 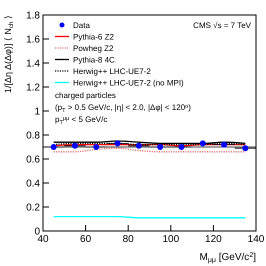 I want to click on legend-label: Herwig++ LHC-UE7-2 (no MPI), so click(x=128, y=83).